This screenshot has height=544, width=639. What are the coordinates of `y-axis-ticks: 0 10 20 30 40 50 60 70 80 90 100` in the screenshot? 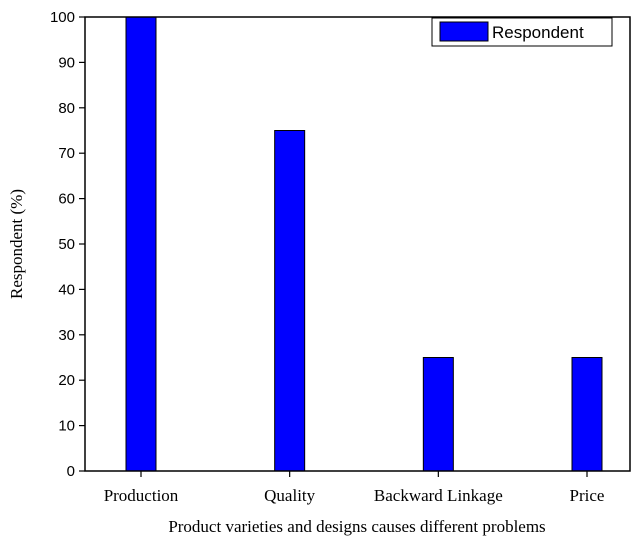 It's located at (67, 244).